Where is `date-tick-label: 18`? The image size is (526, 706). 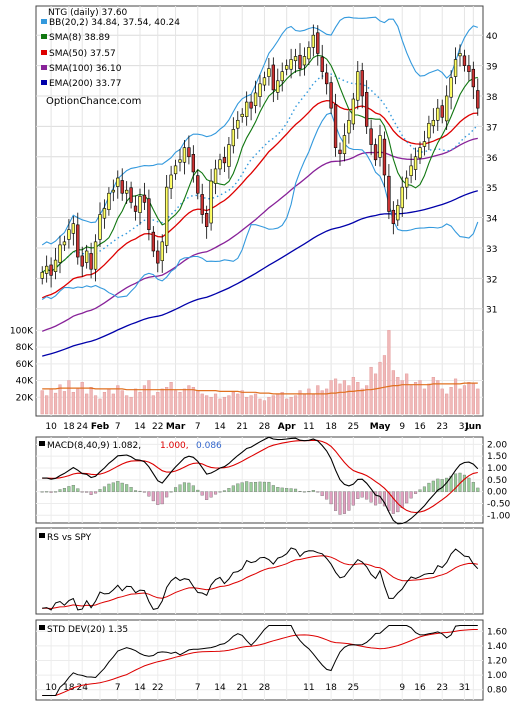 date-tick-label: 18 is located at coordinates (331, 688).